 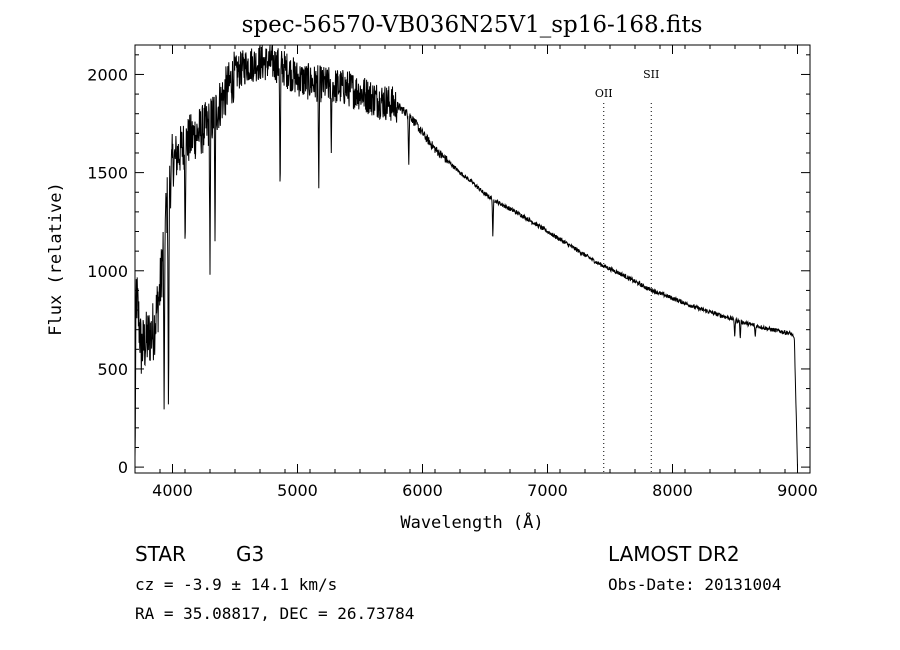 What do you see at coordinates (797, 490) in the screenshot?
I see `x-tick-label: 9000` at bounding box center [797, 490].